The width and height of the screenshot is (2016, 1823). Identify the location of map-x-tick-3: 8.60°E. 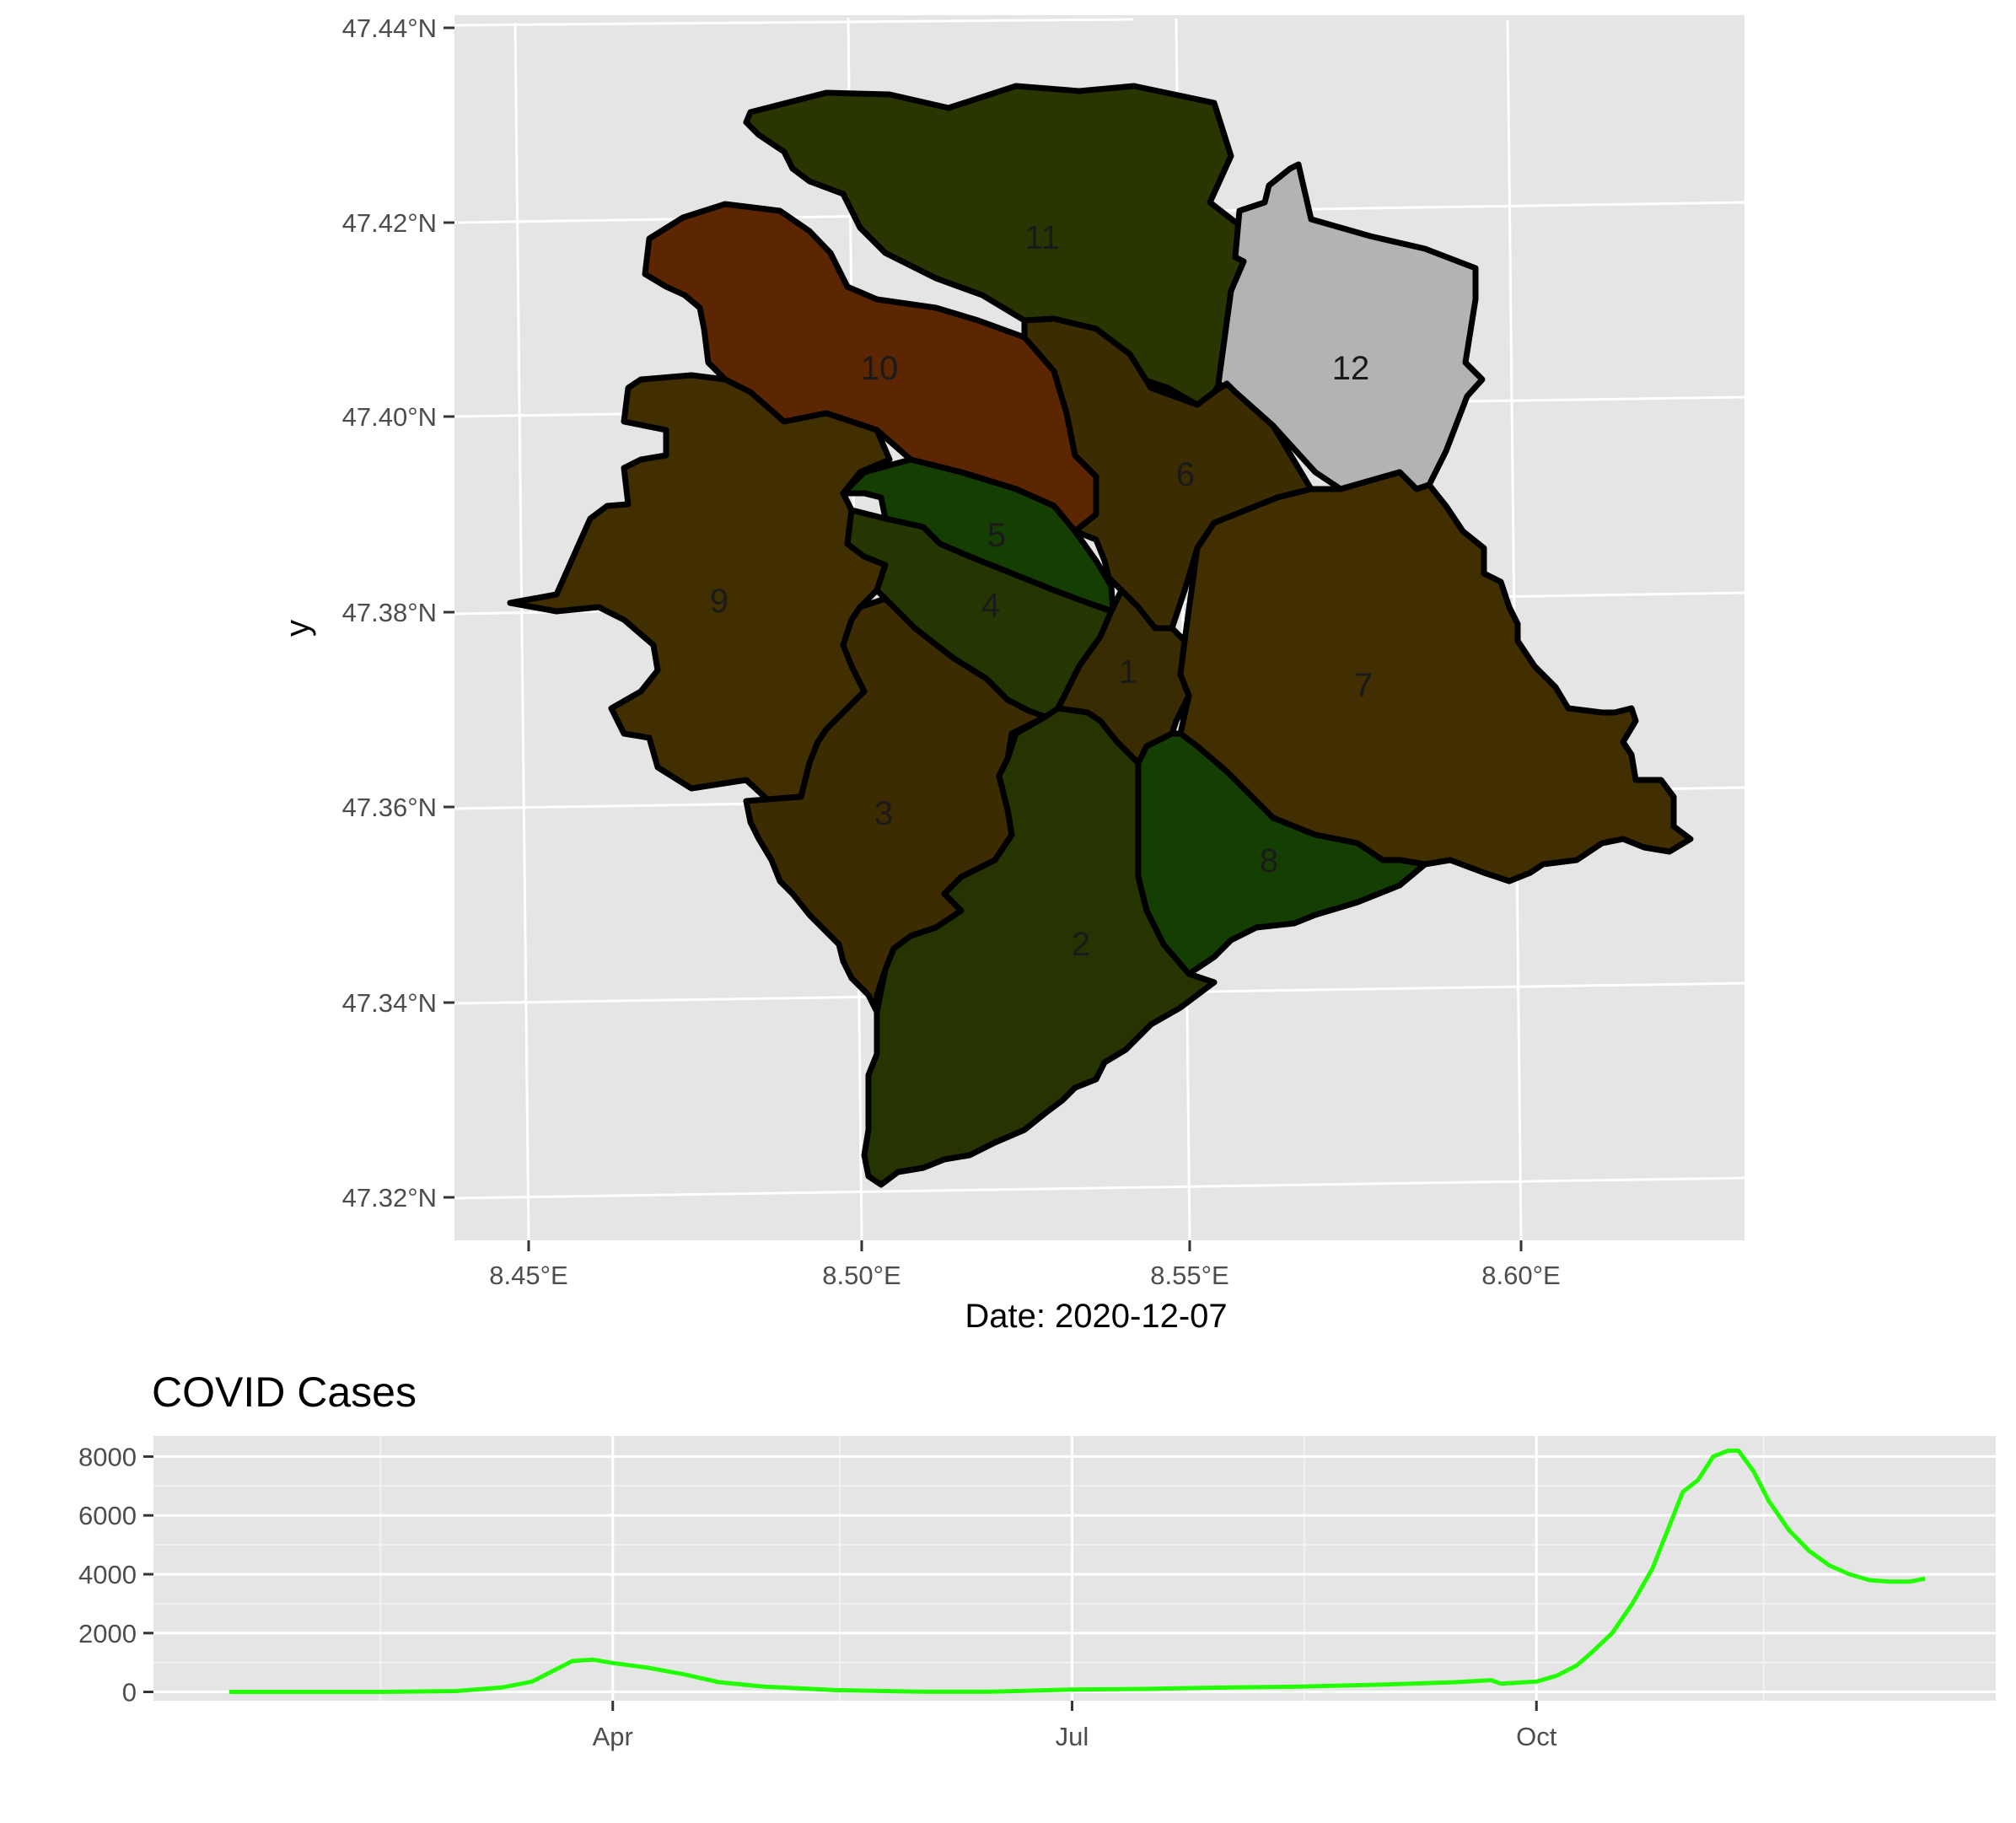
(1521, 1265).